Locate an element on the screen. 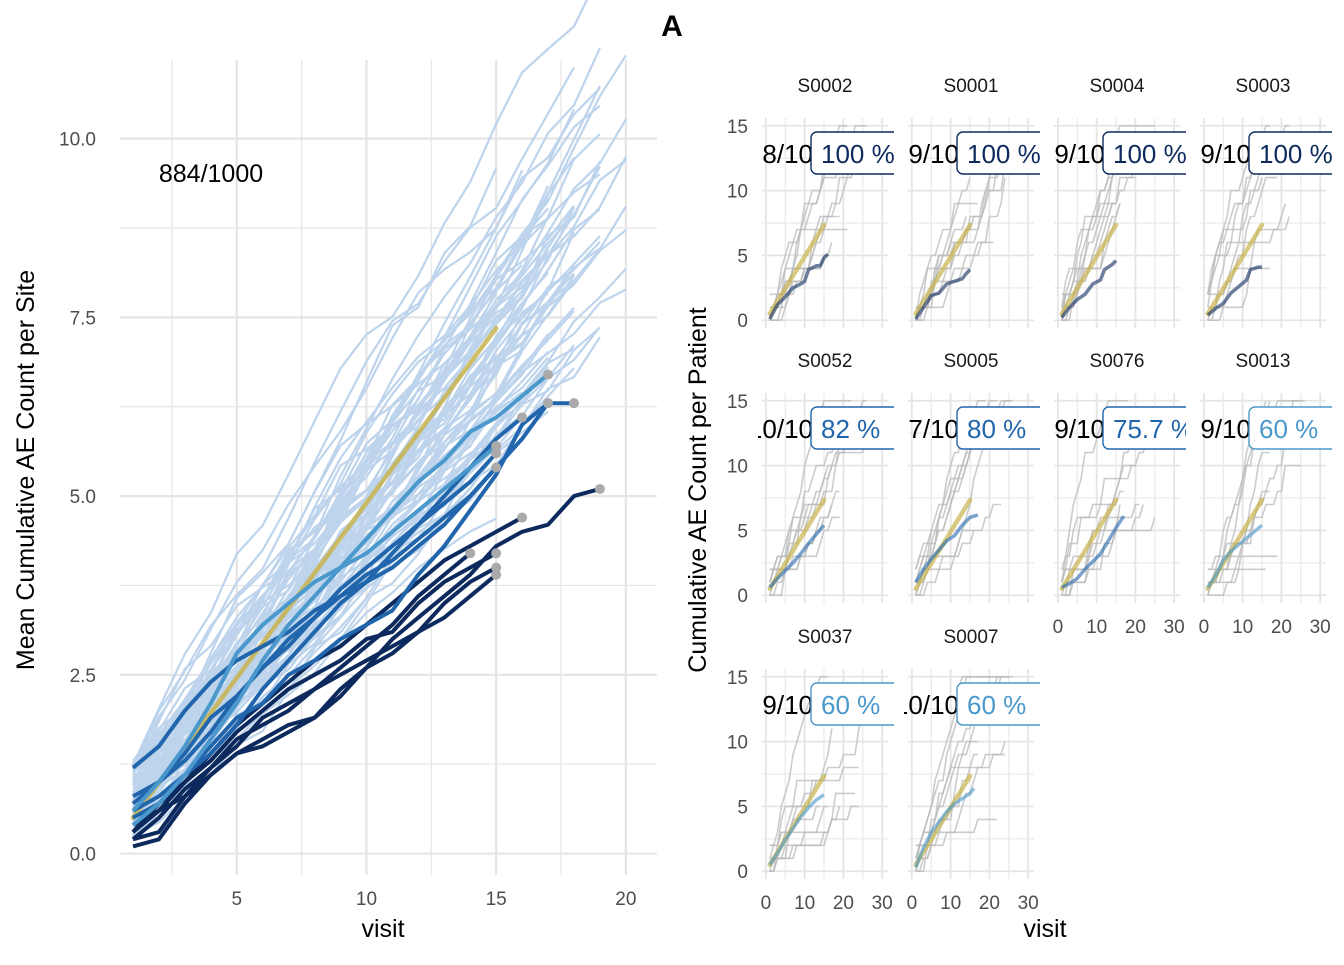 Image resolution: width=1344 pixels, height=965 pixels. facet-s0003: S0003 9/10 100 % is located at coordinates (1266, 202).